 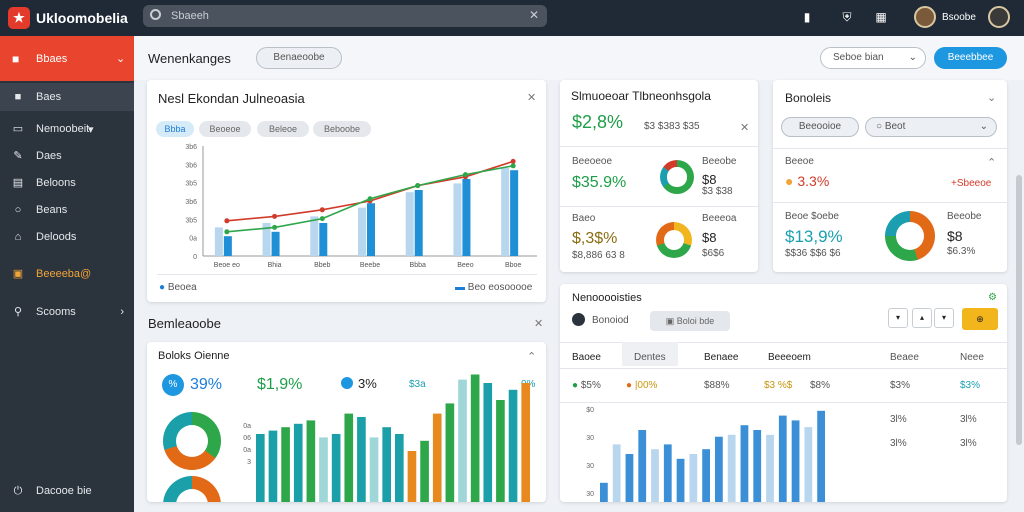 I want to click on table-cell: ● $5%, so click(x=586, y=385).